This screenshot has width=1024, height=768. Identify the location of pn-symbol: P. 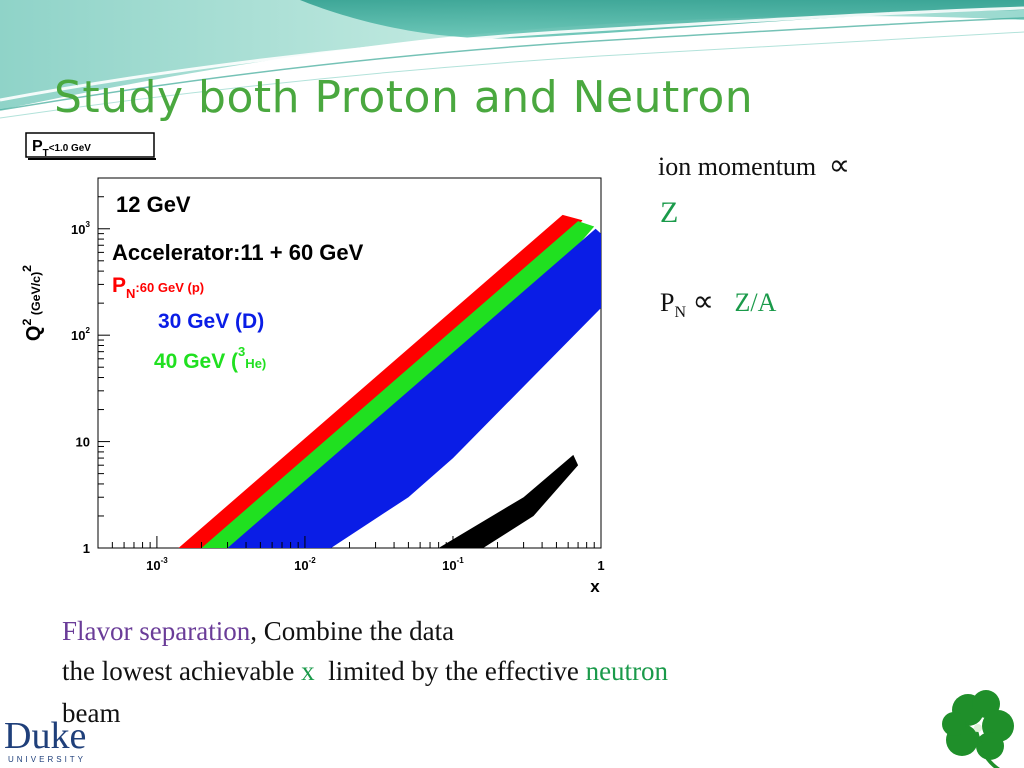
(667, 302).